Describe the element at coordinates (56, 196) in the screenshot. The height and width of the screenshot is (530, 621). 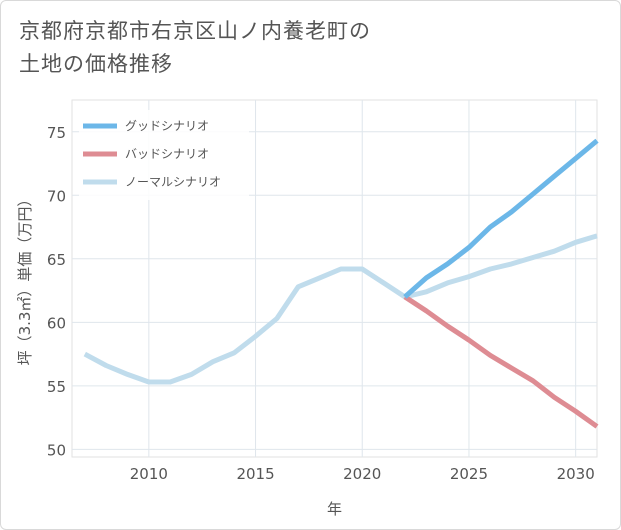
I see `y-tick-label: 70` at that location.